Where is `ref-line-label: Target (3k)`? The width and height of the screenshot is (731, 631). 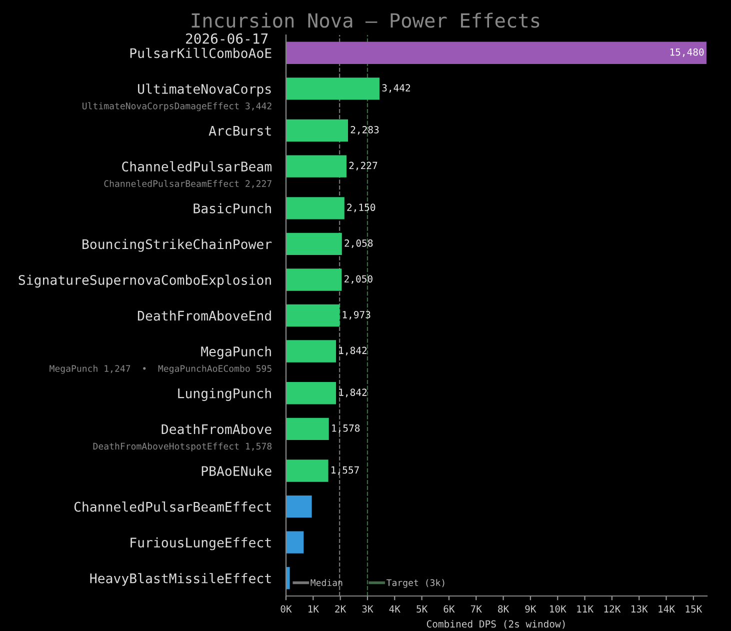
ref-line-label: Target (3k) is located at coordinates (415, 583).